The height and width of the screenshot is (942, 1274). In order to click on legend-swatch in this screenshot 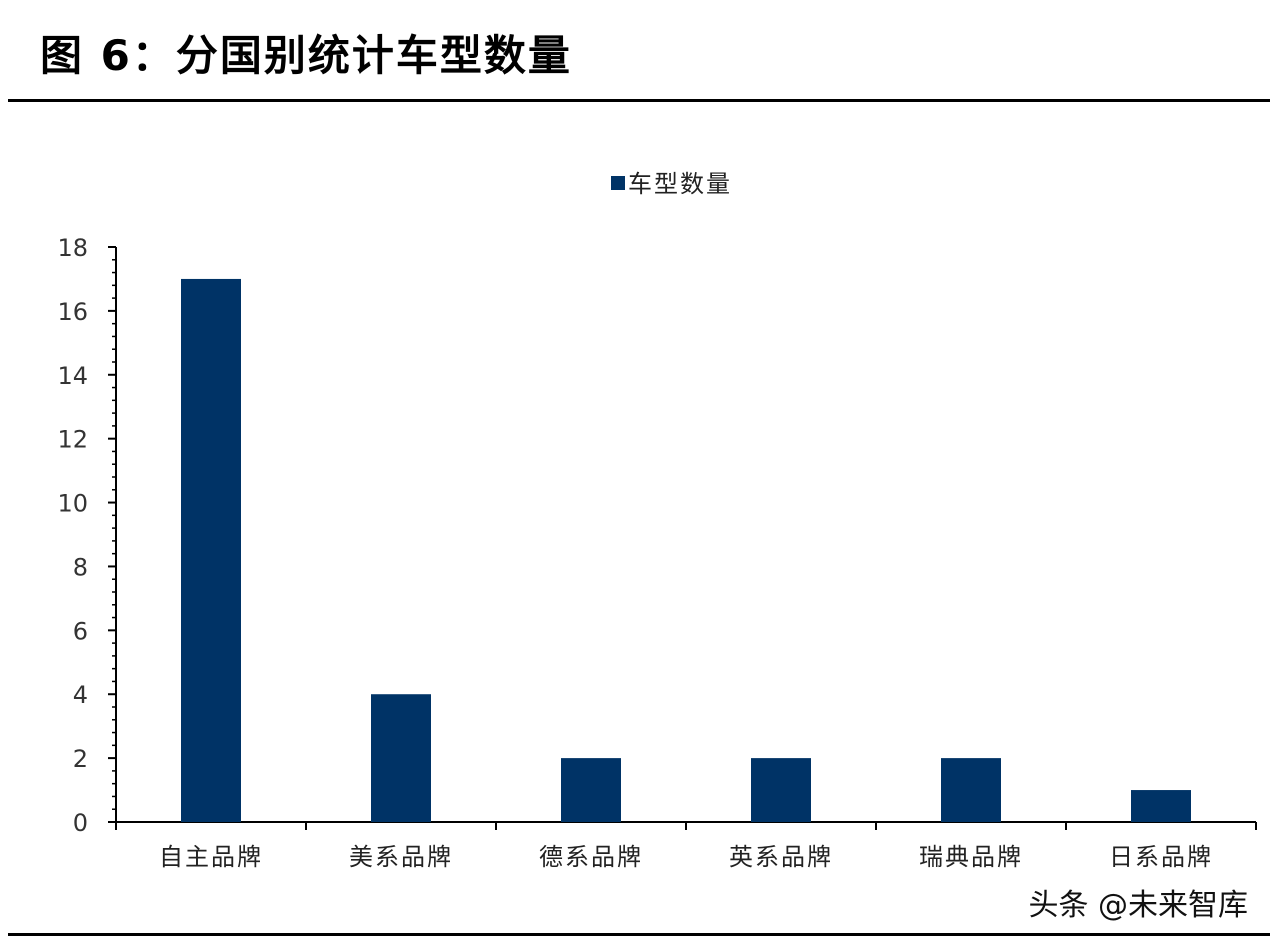, I will do `click(618, 183)`.